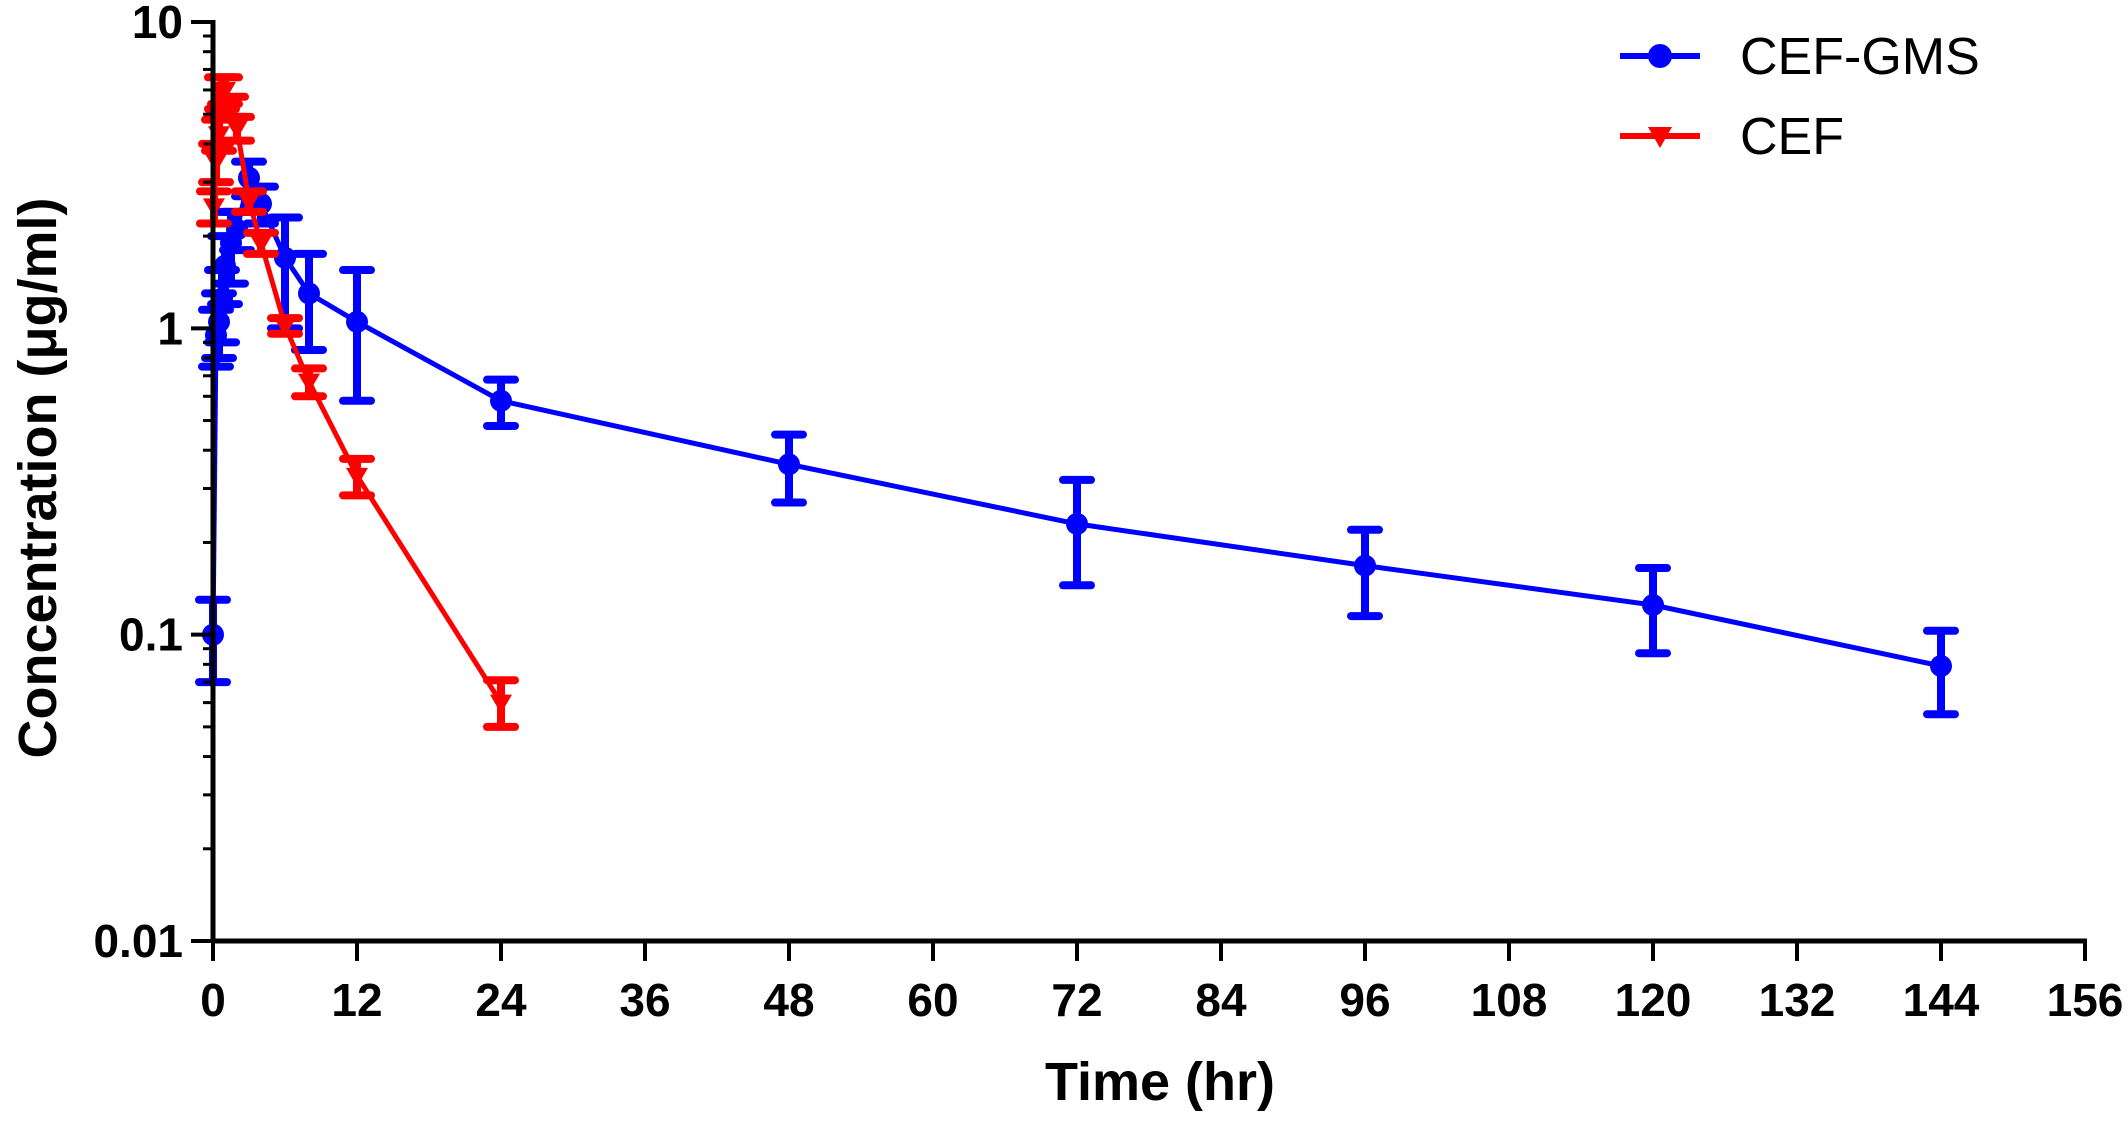 The width and height of the screenshot is (2128, 1126). I want to click on x-axis-title: Time (hr), so click(1160, 1082).